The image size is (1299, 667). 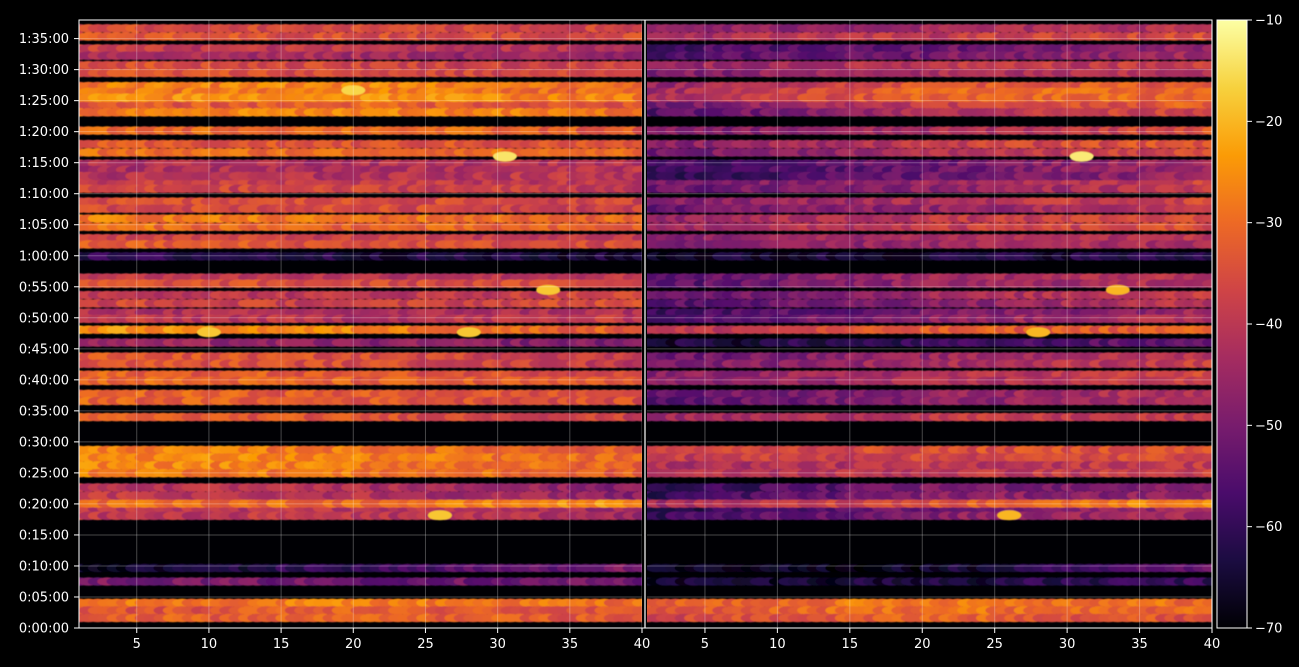 I want to click on cell-left-b16, so click(x=637, y=256).